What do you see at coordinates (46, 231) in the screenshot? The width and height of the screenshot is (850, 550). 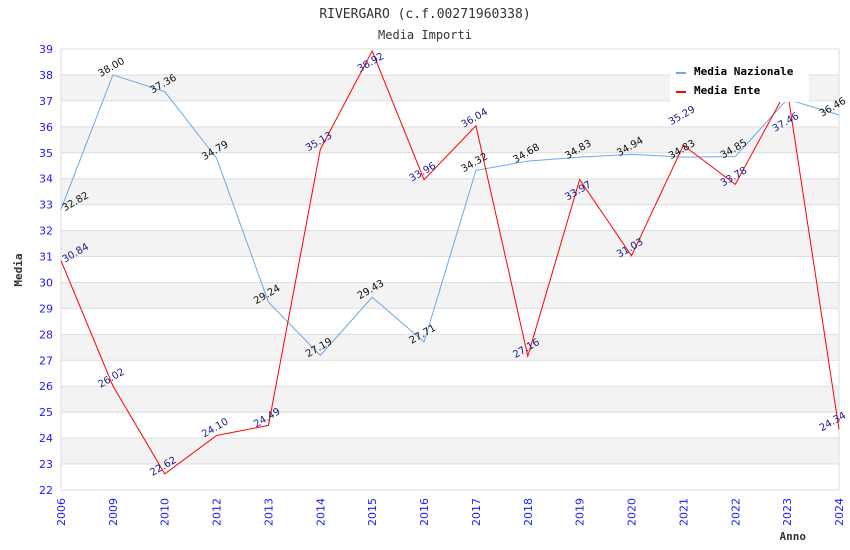 I see `y-tick-label: 32` at bounding box center [46, 231].